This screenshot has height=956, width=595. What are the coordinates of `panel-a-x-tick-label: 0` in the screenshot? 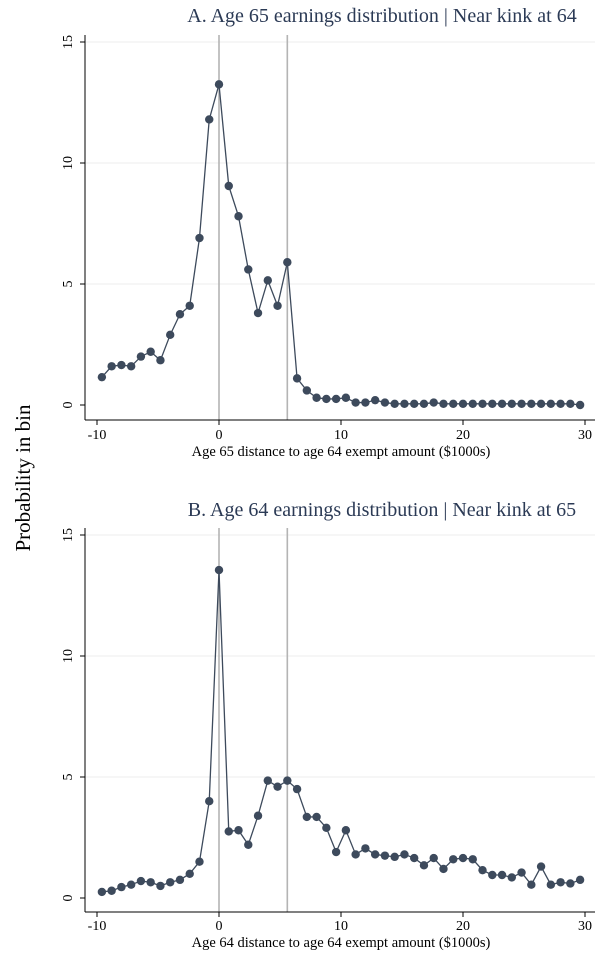 It's located at (219, 435).